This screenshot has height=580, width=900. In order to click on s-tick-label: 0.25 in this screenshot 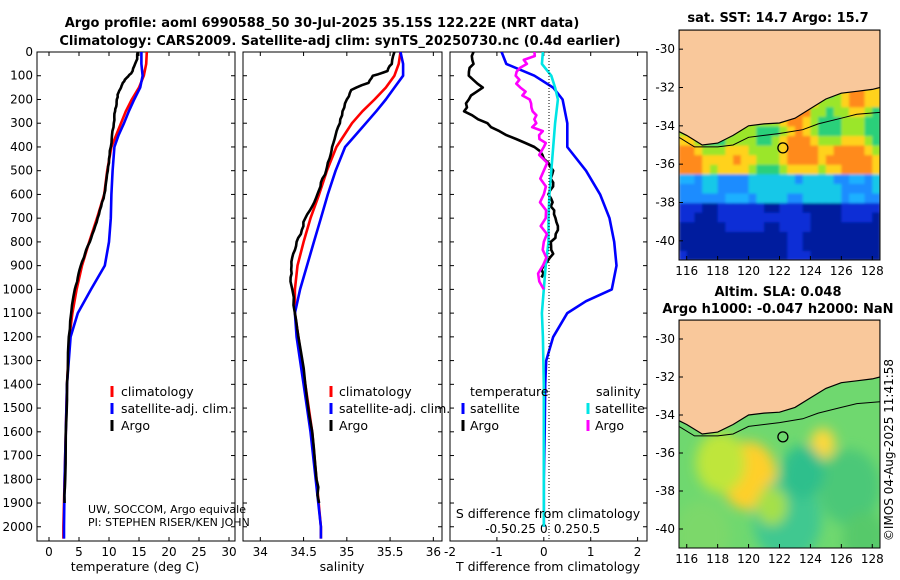, I will do `click(567, 529)`.